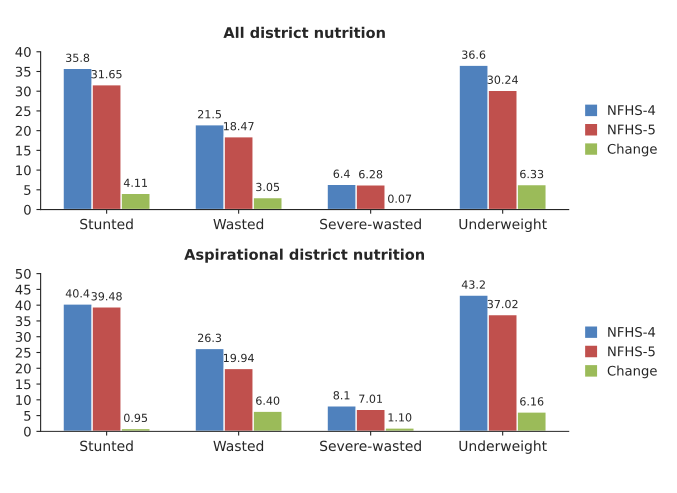 This screenshot has height=493, width=677. I want to click on data-label: 4.11, so click(136, 182).